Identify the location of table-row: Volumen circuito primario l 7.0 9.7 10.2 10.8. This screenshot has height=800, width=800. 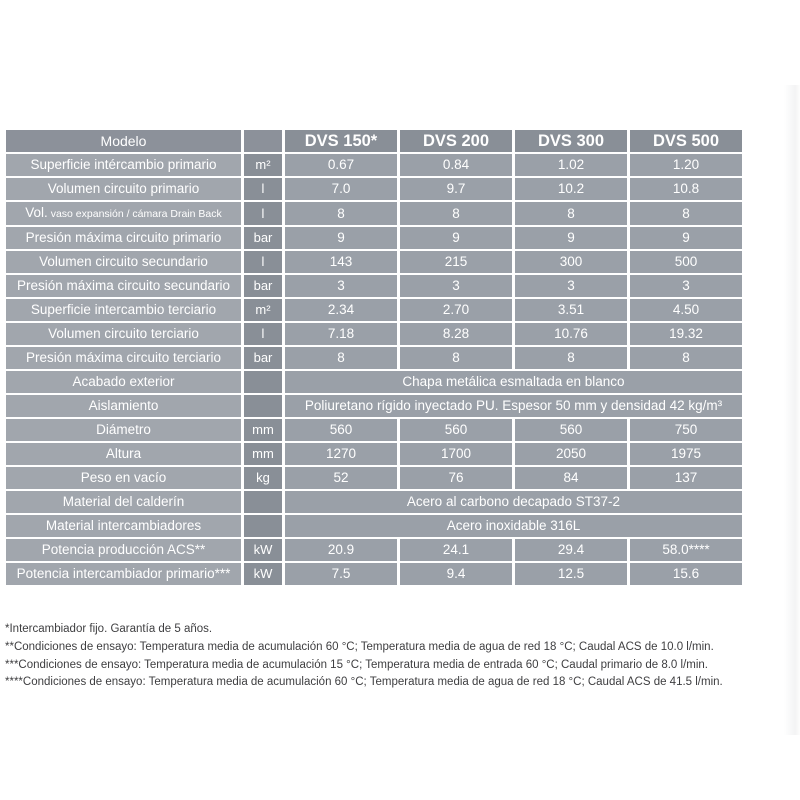
(374, 189).